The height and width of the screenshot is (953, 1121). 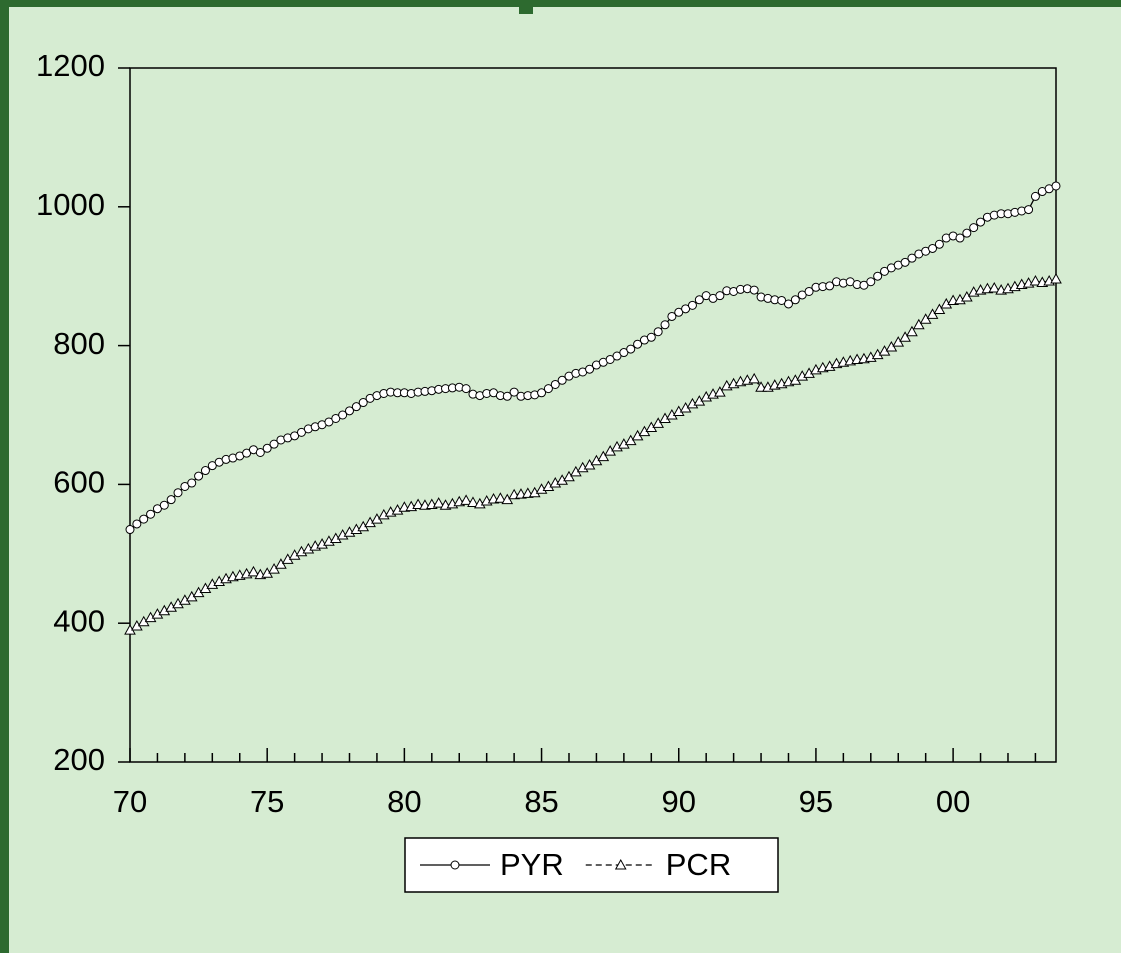 What do you see at coordinates (130, 801) in the screenshot?
I see `x-tick-label: 70` at bounding box center [130, 801].